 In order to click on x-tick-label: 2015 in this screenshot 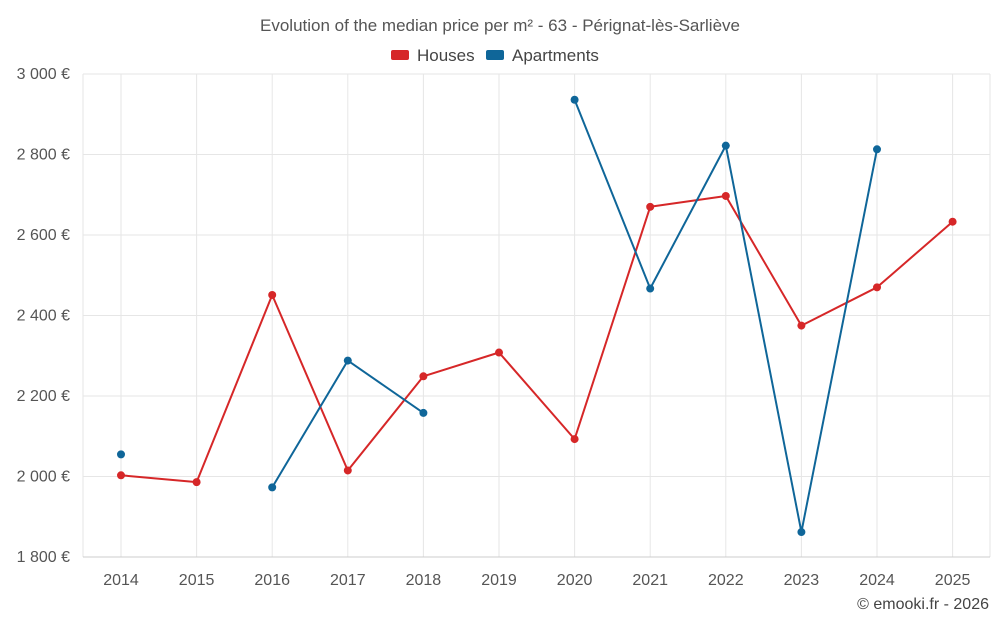, I will do `click(197, 580)`.